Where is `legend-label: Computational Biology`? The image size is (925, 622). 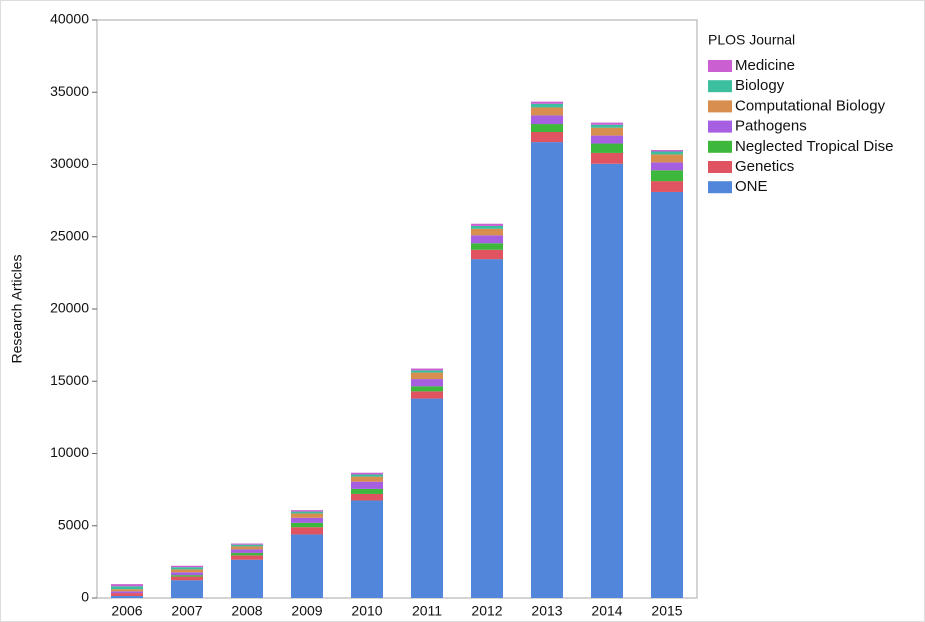 legend-label: Computational Biology is located at coordinates (810, 105).